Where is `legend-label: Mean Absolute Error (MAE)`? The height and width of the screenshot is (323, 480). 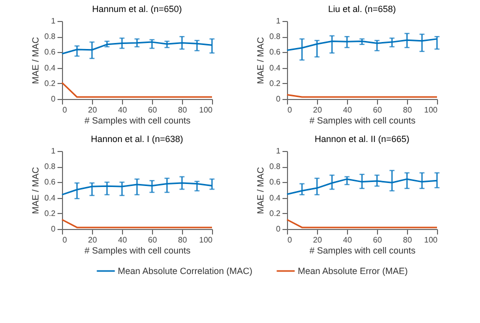 legend-label: Mean Absolute Error (MAE) is located at coordinates (353, 271).